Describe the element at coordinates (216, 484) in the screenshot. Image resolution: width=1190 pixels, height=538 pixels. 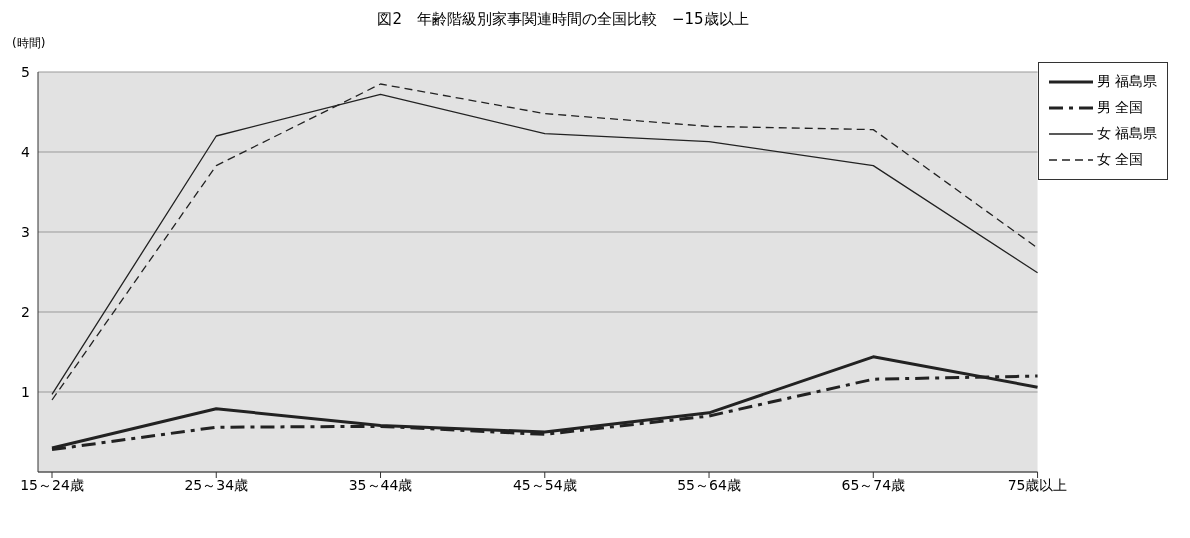
I see `x-tick-label: 25～34歳` at that location.